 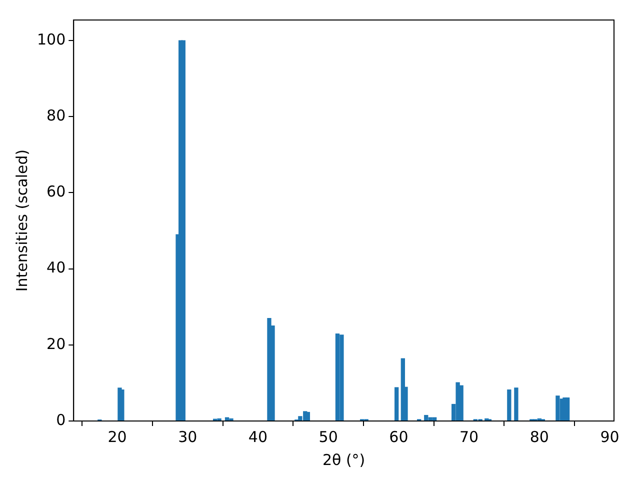 What do you see at coordinates (469, 437) in the screenshot?
I see `x-tick-label: 70` at bounding box center [469, 437].